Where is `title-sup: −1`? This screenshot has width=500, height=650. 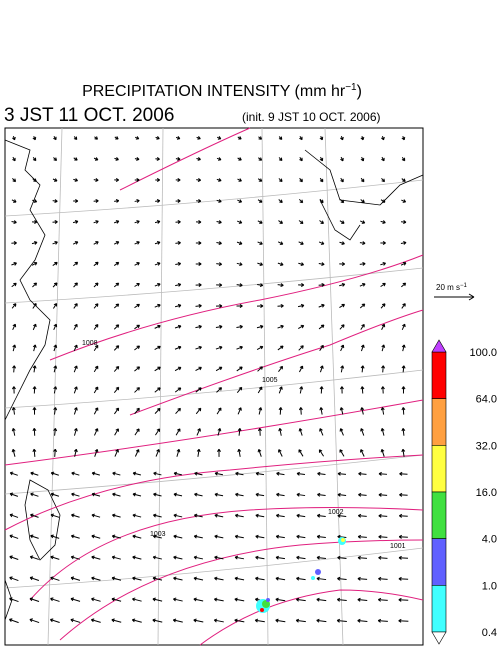
title-sup: −1 is located at coordinates (351, 87).